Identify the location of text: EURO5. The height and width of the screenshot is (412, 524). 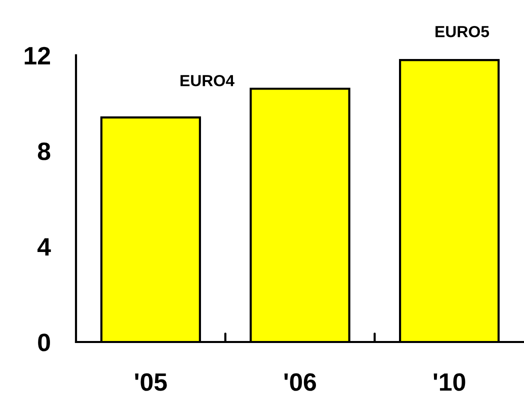
(463, 32).